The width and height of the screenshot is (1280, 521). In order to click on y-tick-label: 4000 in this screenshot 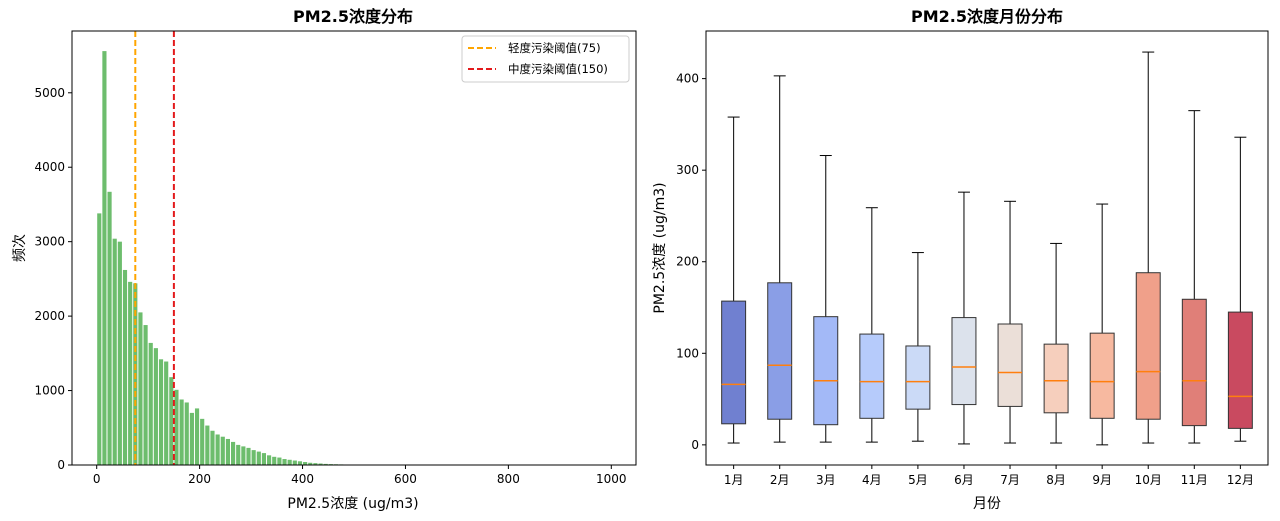, I will do `click(49, 167)`.